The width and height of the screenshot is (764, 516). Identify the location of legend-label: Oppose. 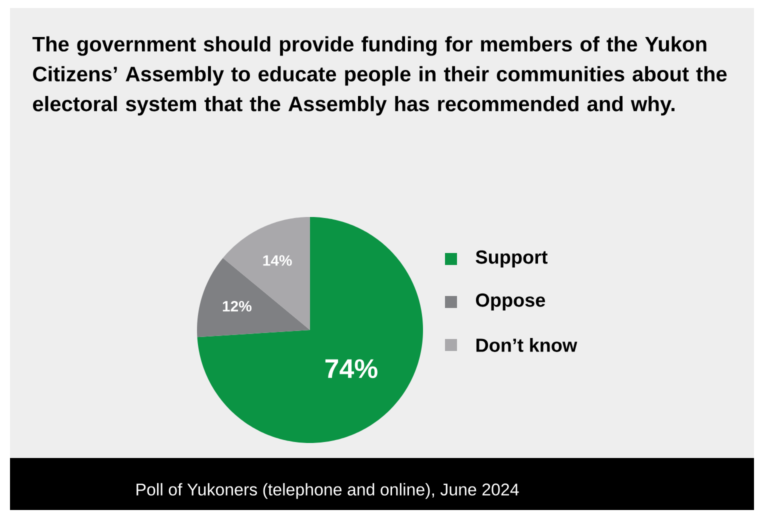
(511, 302).